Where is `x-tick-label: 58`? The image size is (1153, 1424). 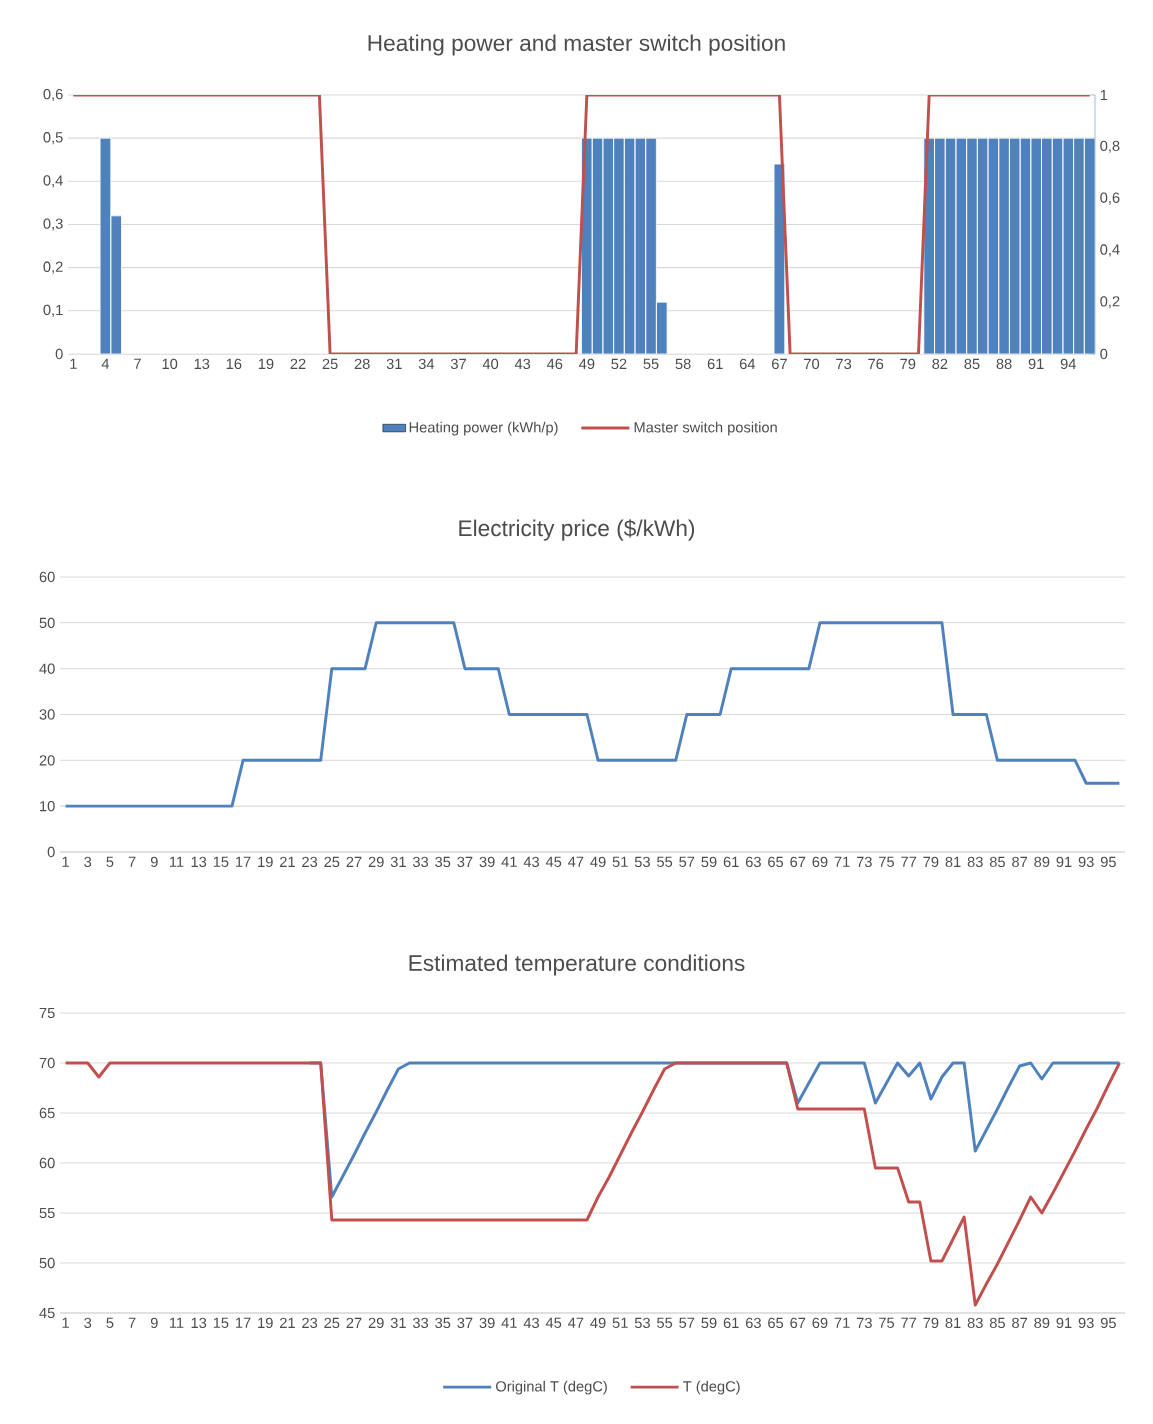
x-tick-label: 58 is located at coordinates (683, 364).